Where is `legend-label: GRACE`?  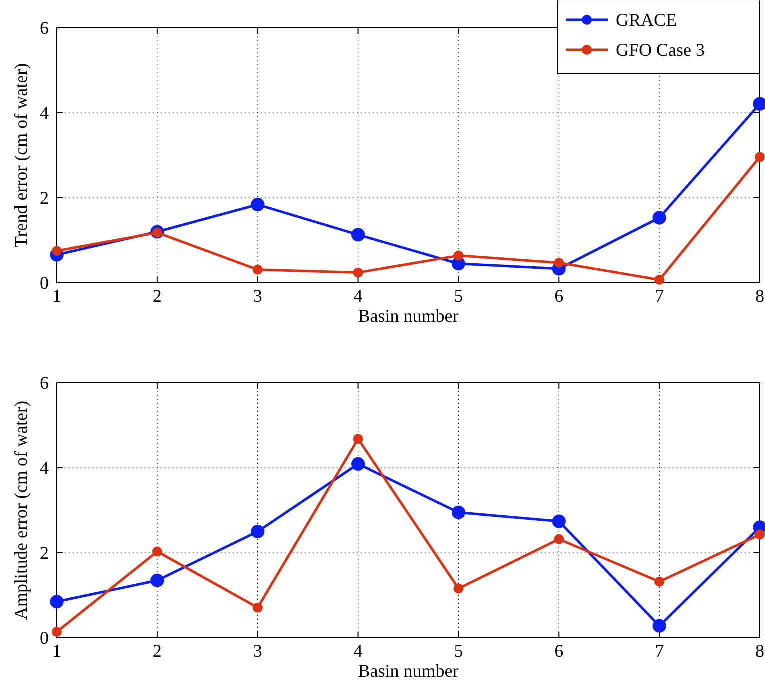
legend-label: GRACE is located at coordinates (647, 20).